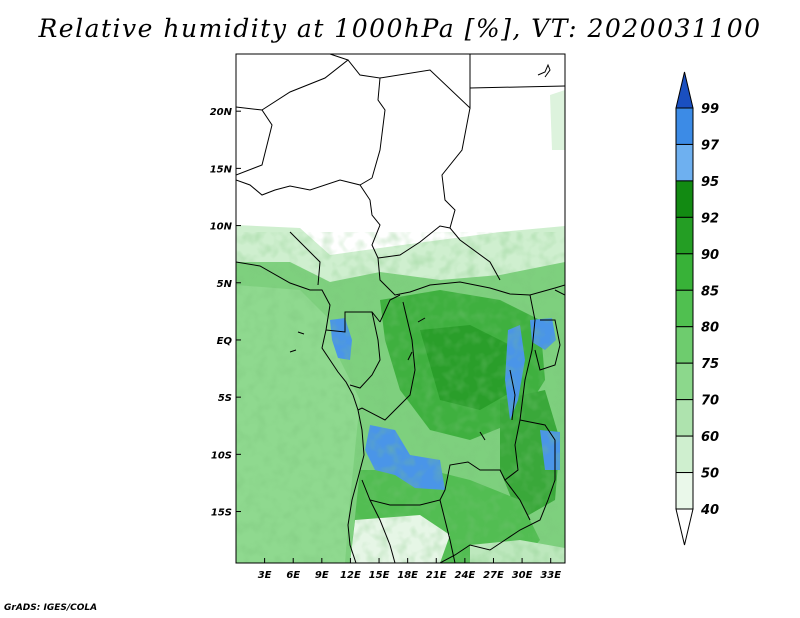 This screenshot has width=800, height=618. I want to click on lon-label: 33E, so click(550, 575).